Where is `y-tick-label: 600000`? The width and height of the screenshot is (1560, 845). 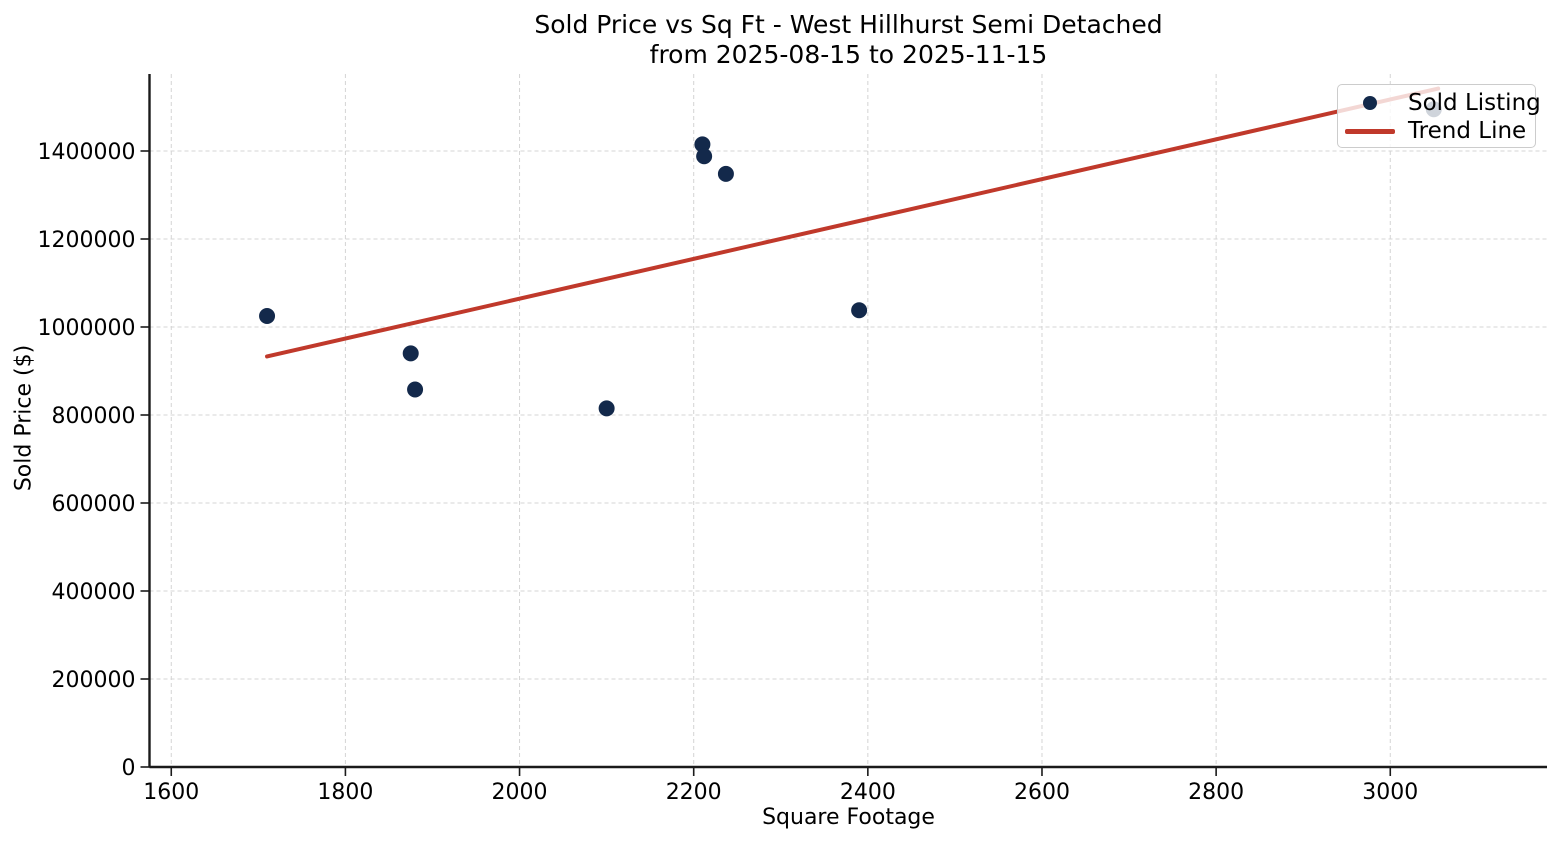 y-tick-label: 600000 is located at coordinates (94, 504).